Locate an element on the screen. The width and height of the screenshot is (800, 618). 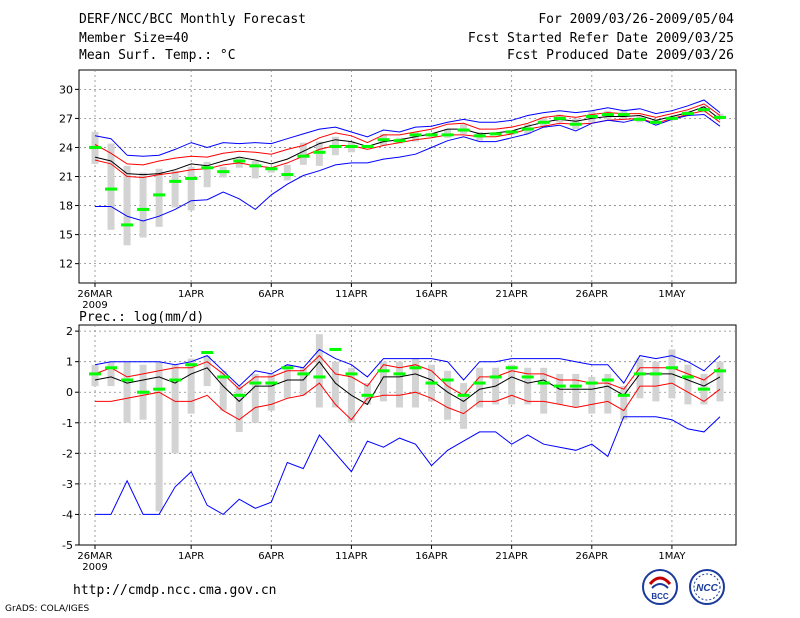
temp-max-line is located at coordinates (407, 128).